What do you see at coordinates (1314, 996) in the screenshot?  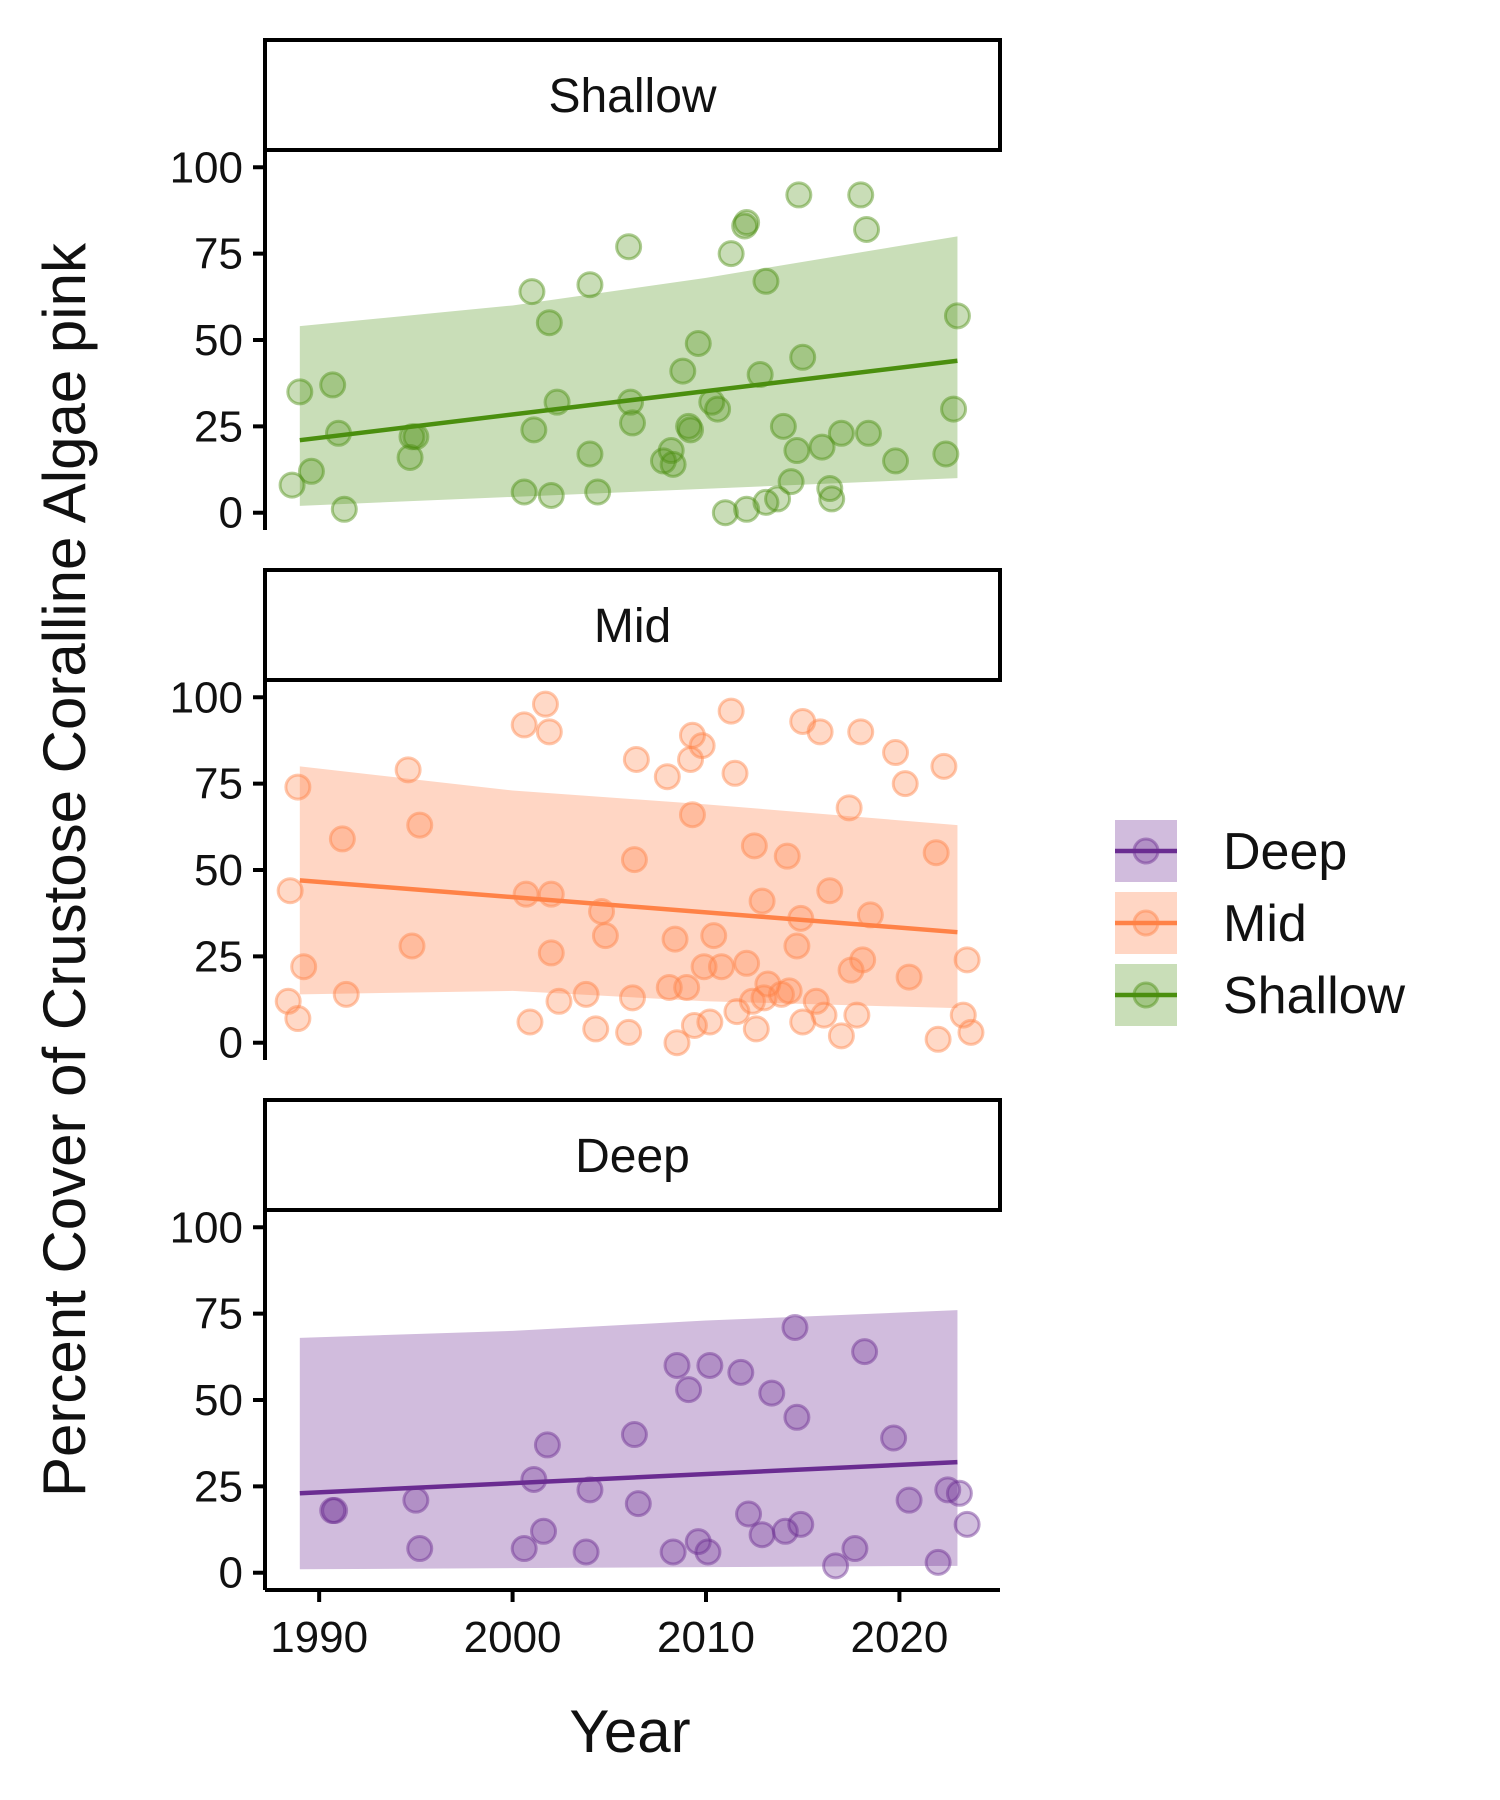 I see `legend-label-shallow: Shallow` at bounding box center [1314, 996].